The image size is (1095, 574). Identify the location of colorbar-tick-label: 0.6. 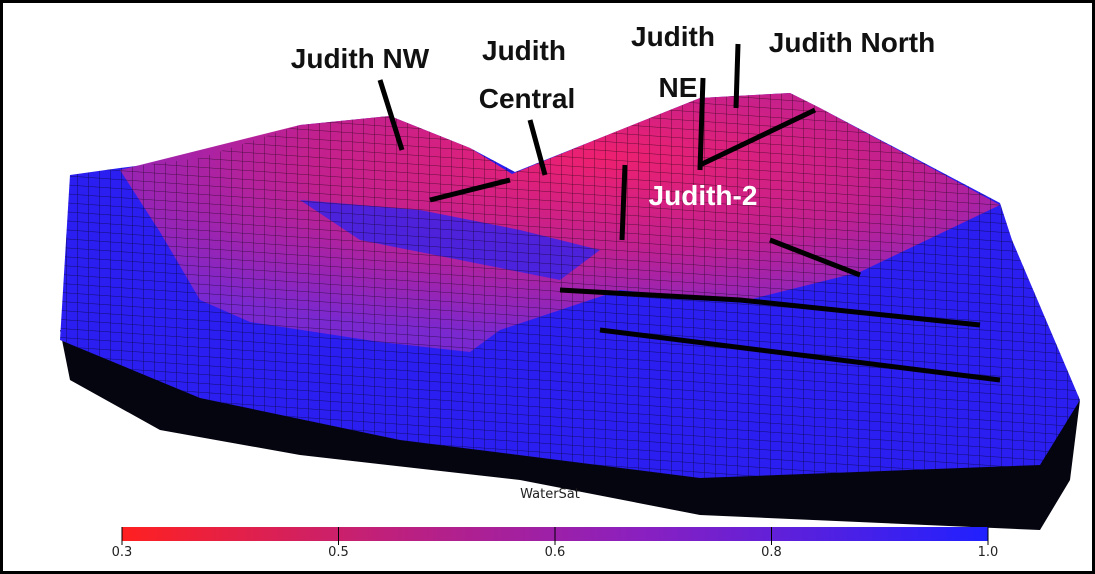
(555, 552).